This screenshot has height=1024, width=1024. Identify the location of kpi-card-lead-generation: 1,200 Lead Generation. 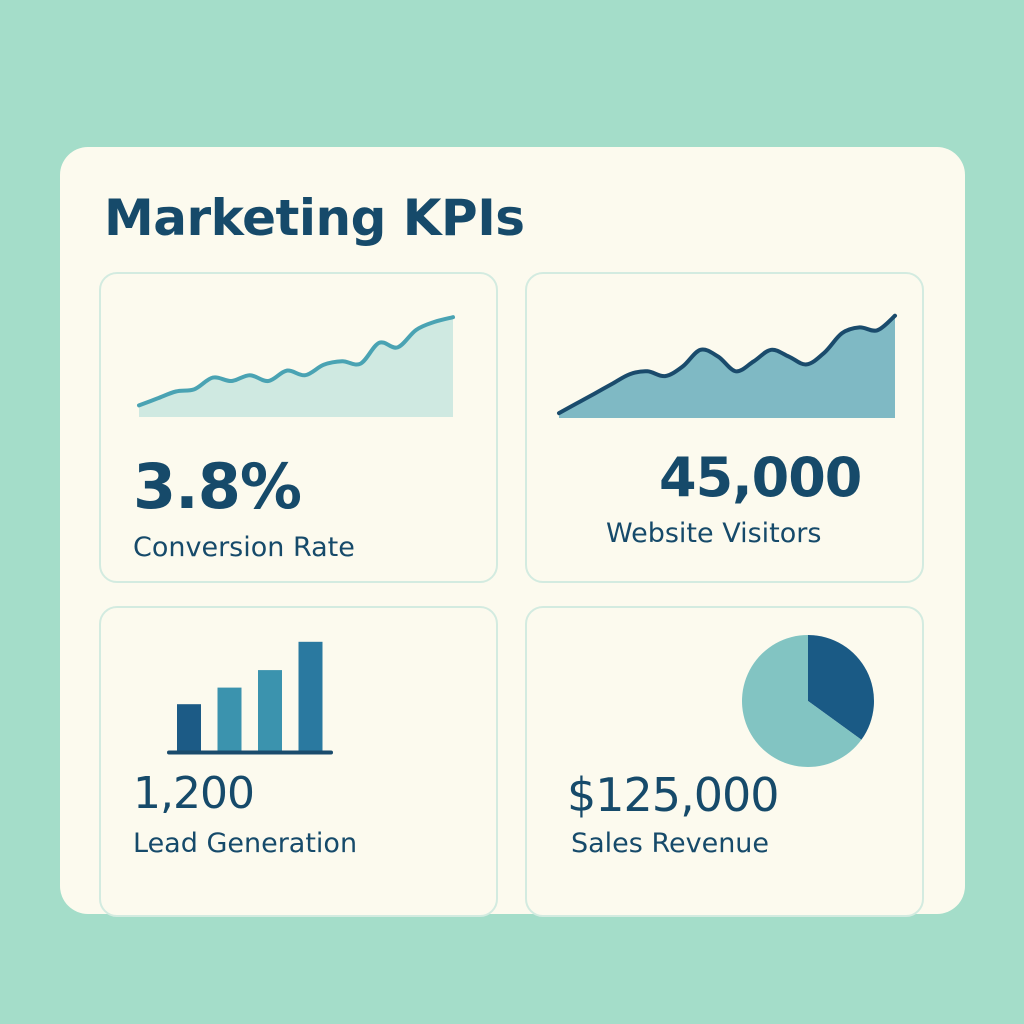
(298, 761).